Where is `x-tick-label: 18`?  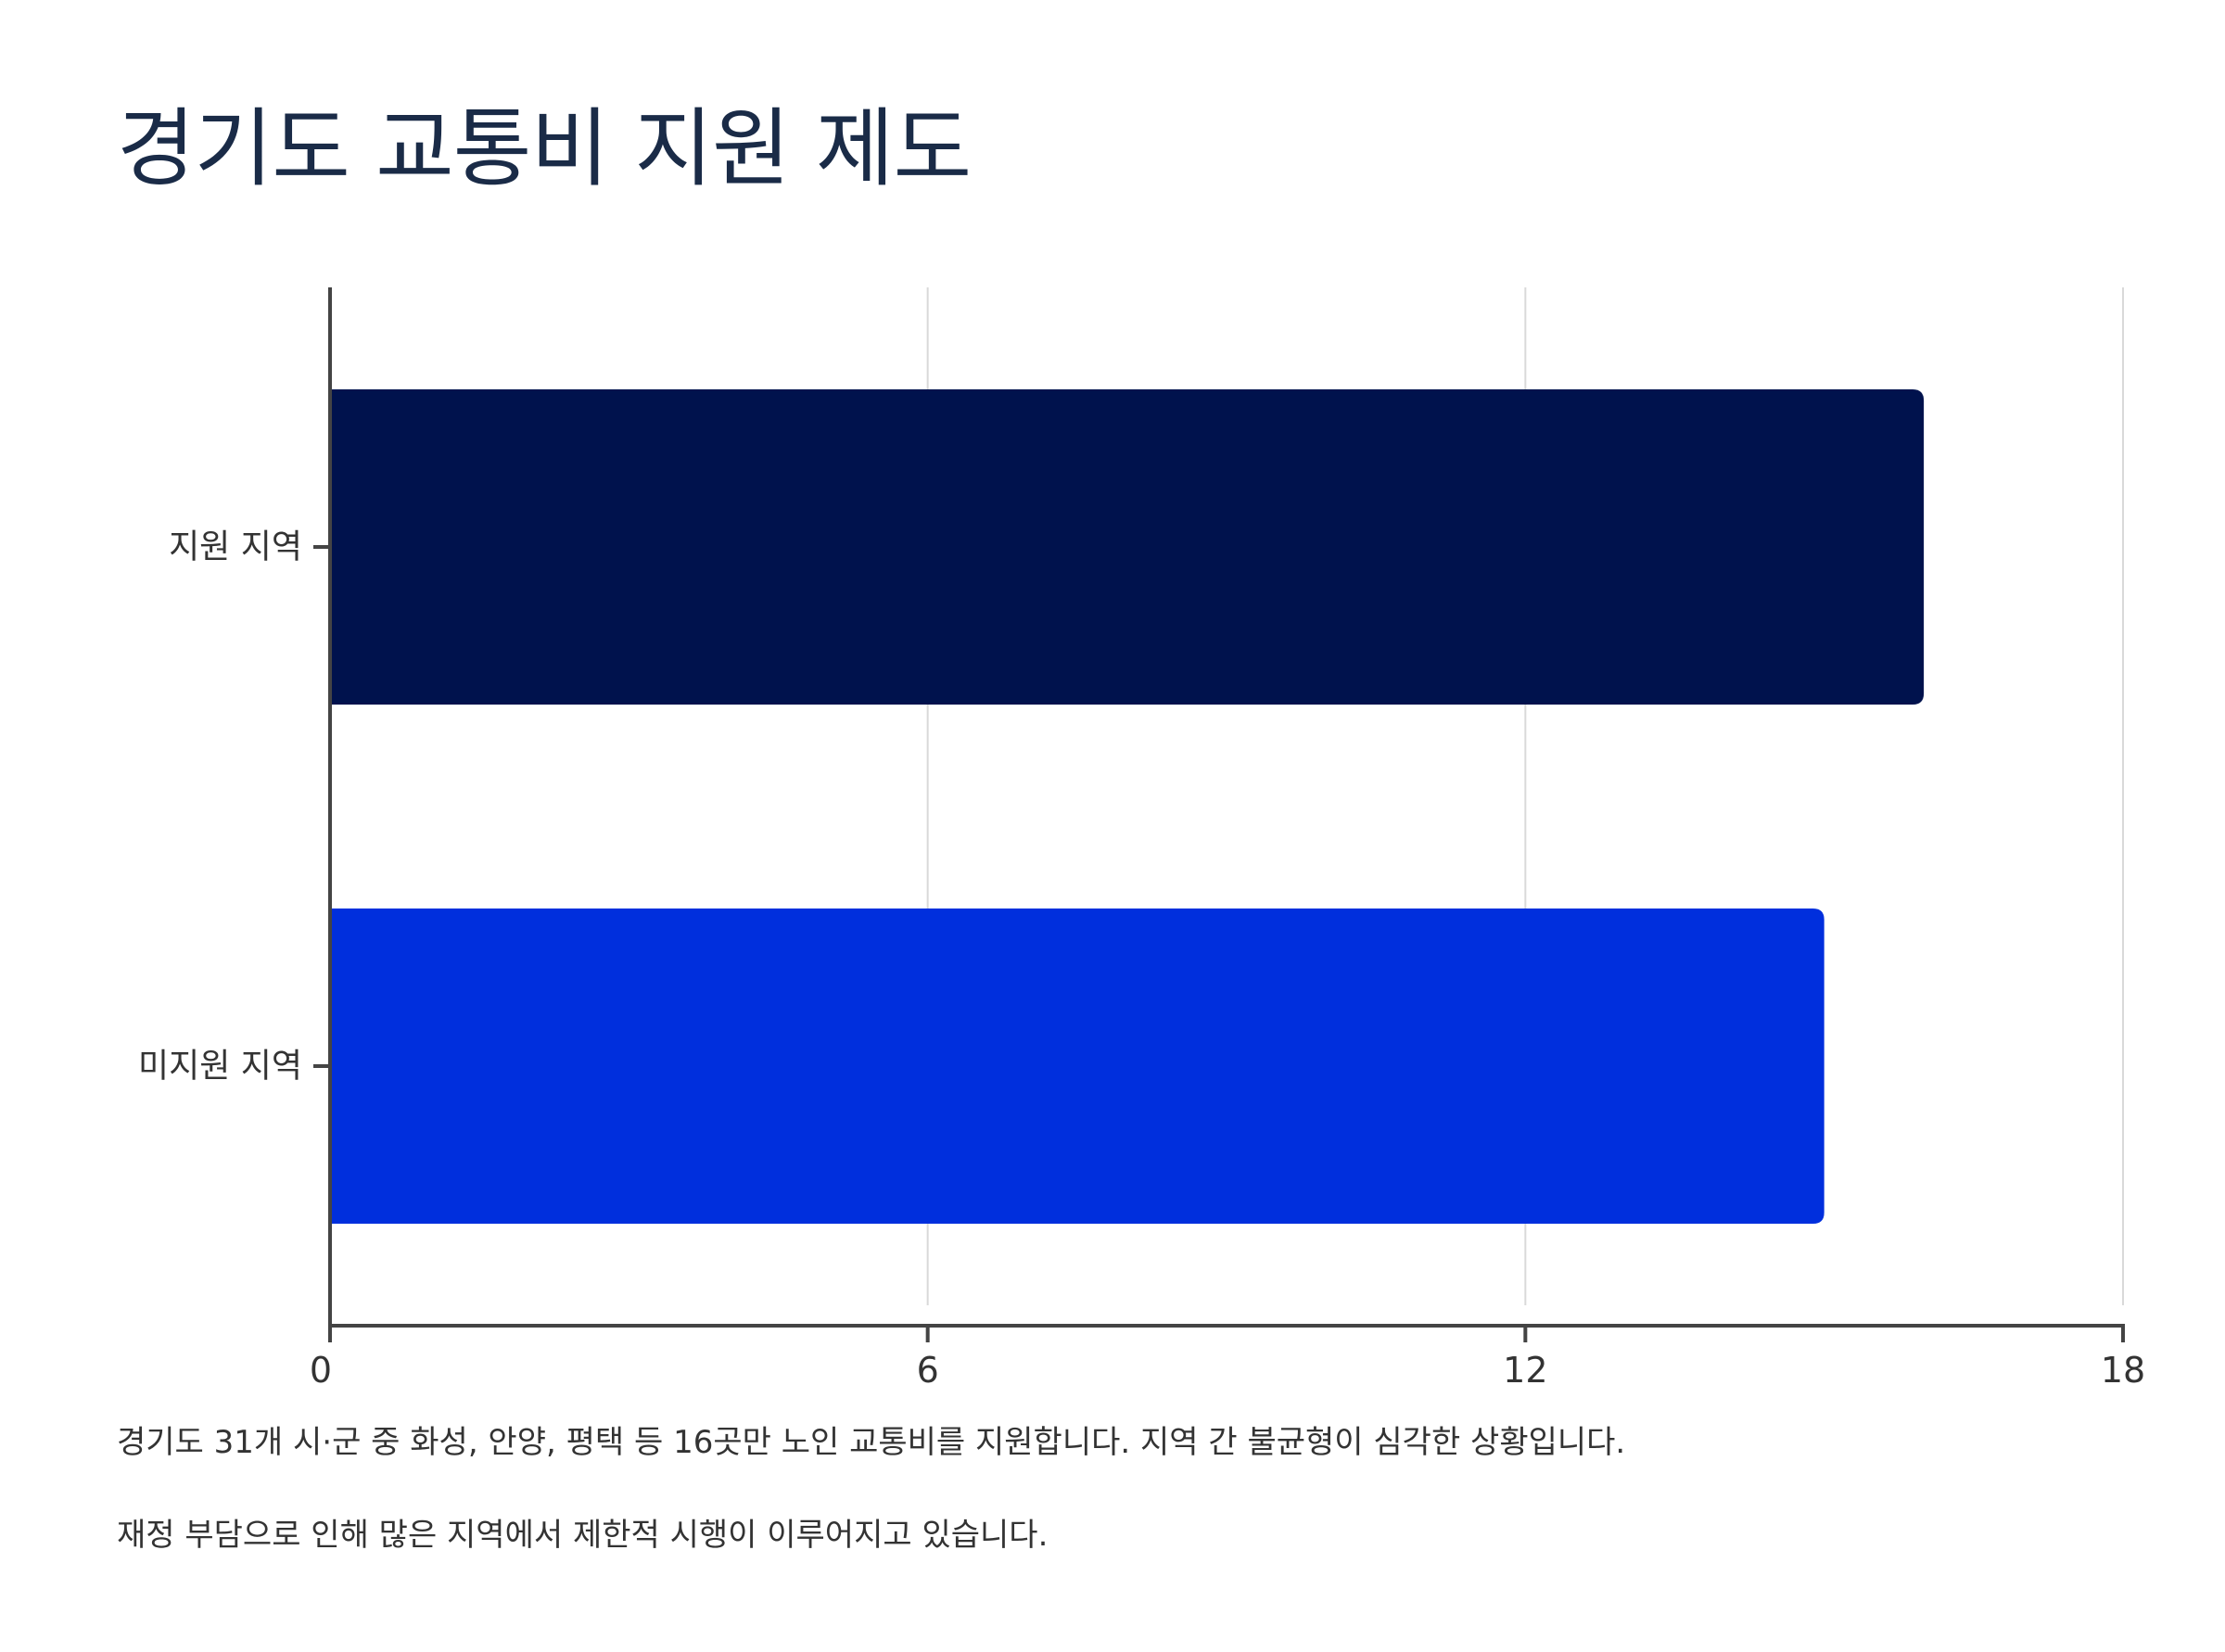 x-tick-label: 18 is located at coordinates (2123, 1370).